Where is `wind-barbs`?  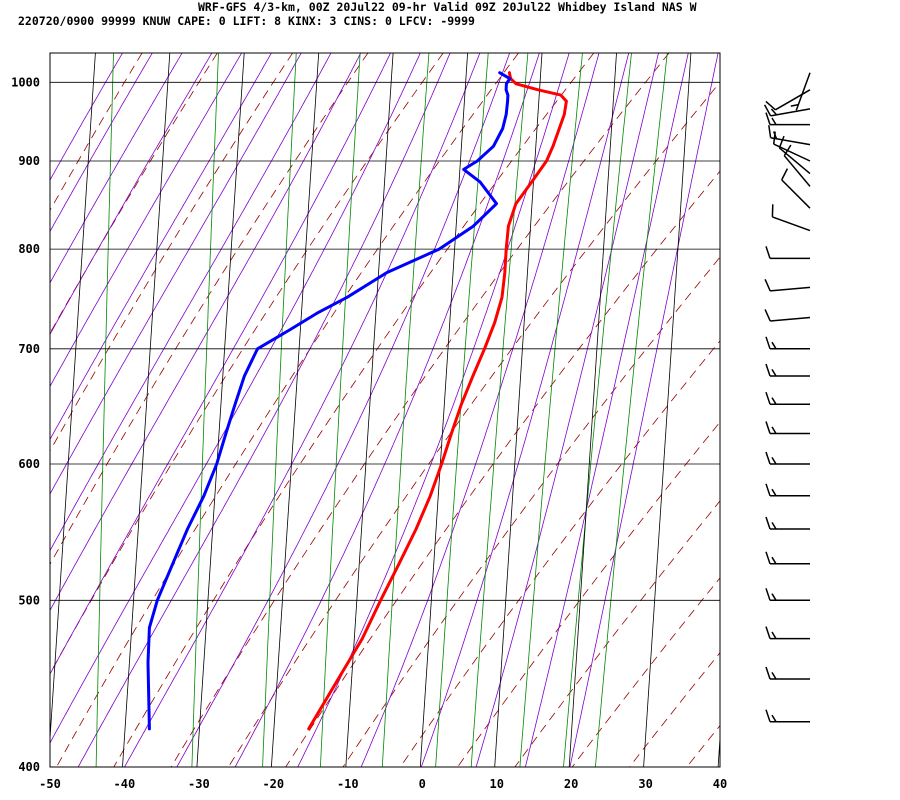 wind-barbs is located at coordinates (787, 397).